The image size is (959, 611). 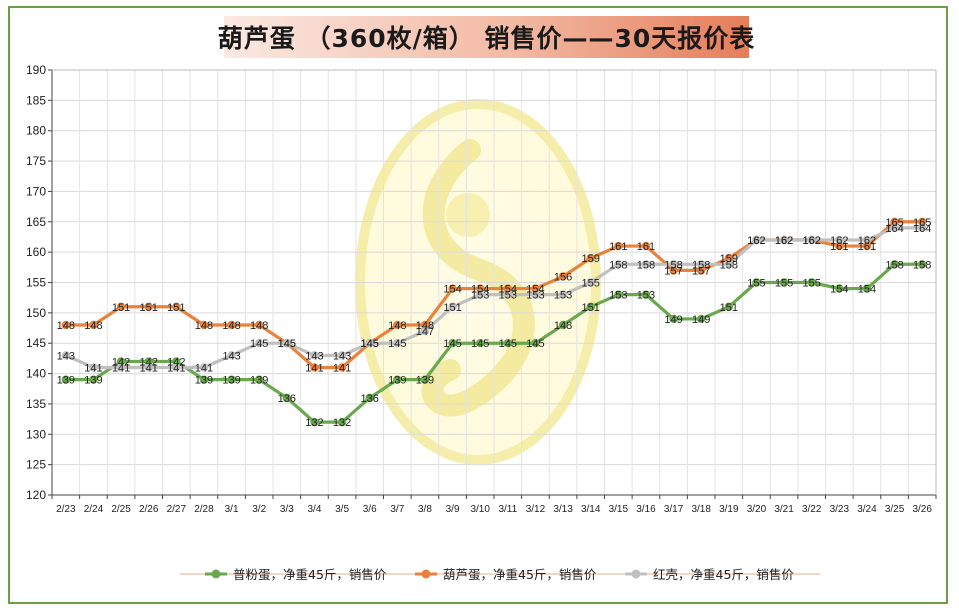 I want to click on data-label: 156, so click(x=563, y=277).